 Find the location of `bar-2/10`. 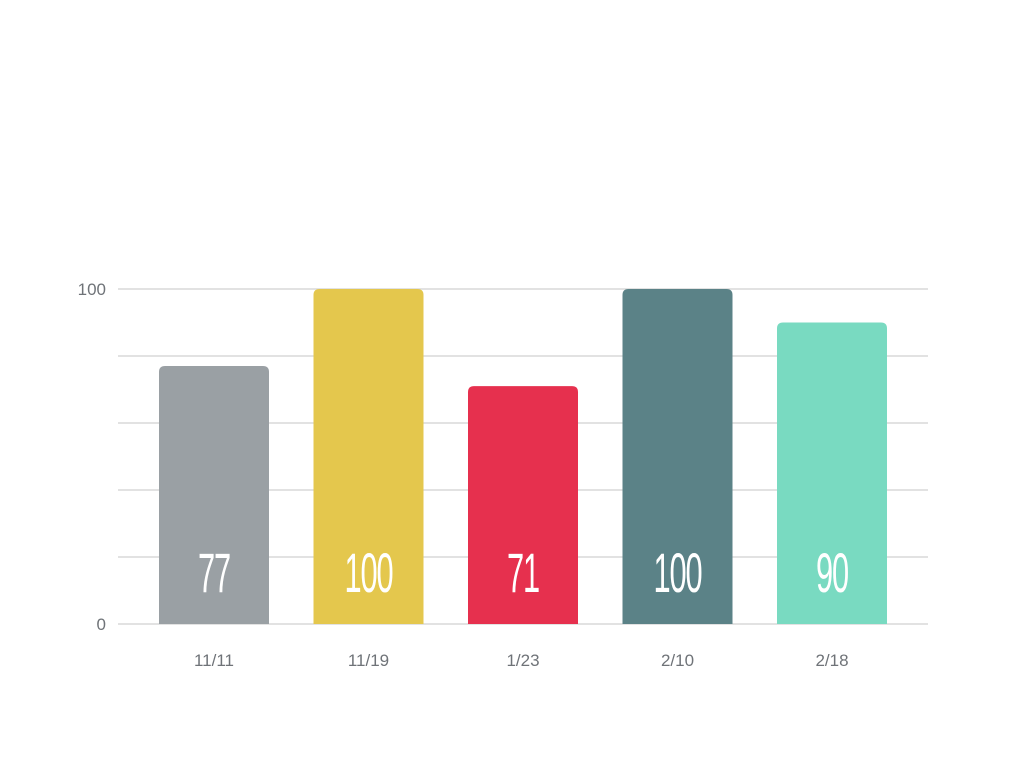

bar-2/10 is located at coordinates (677, 456).